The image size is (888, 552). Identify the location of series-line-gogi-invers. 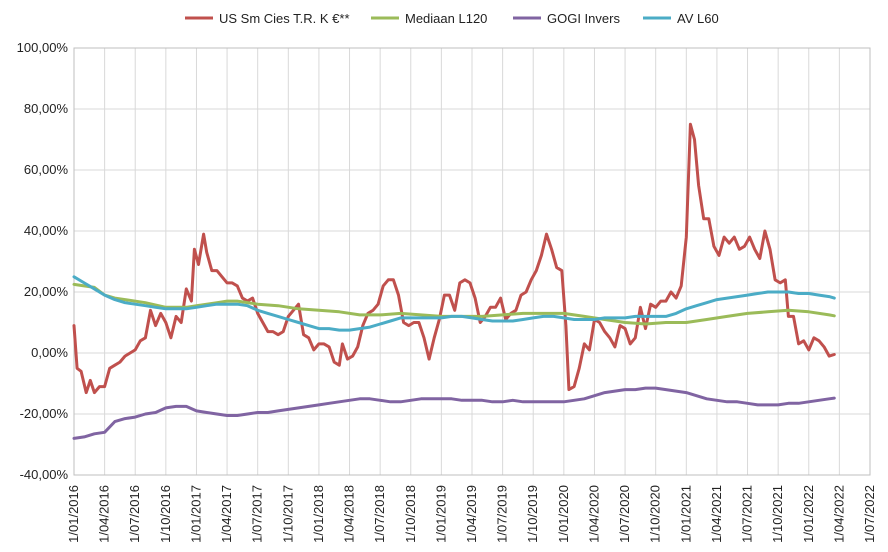
(454, 413).